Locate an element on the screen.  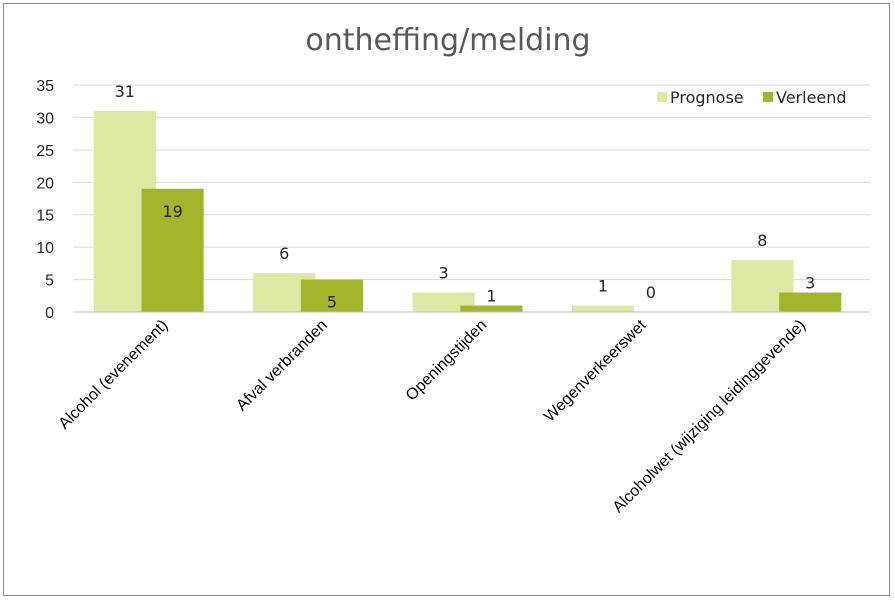
category-label: Alcoholwet (wijziging leidinggevende) is located at coordinates (709, 416).